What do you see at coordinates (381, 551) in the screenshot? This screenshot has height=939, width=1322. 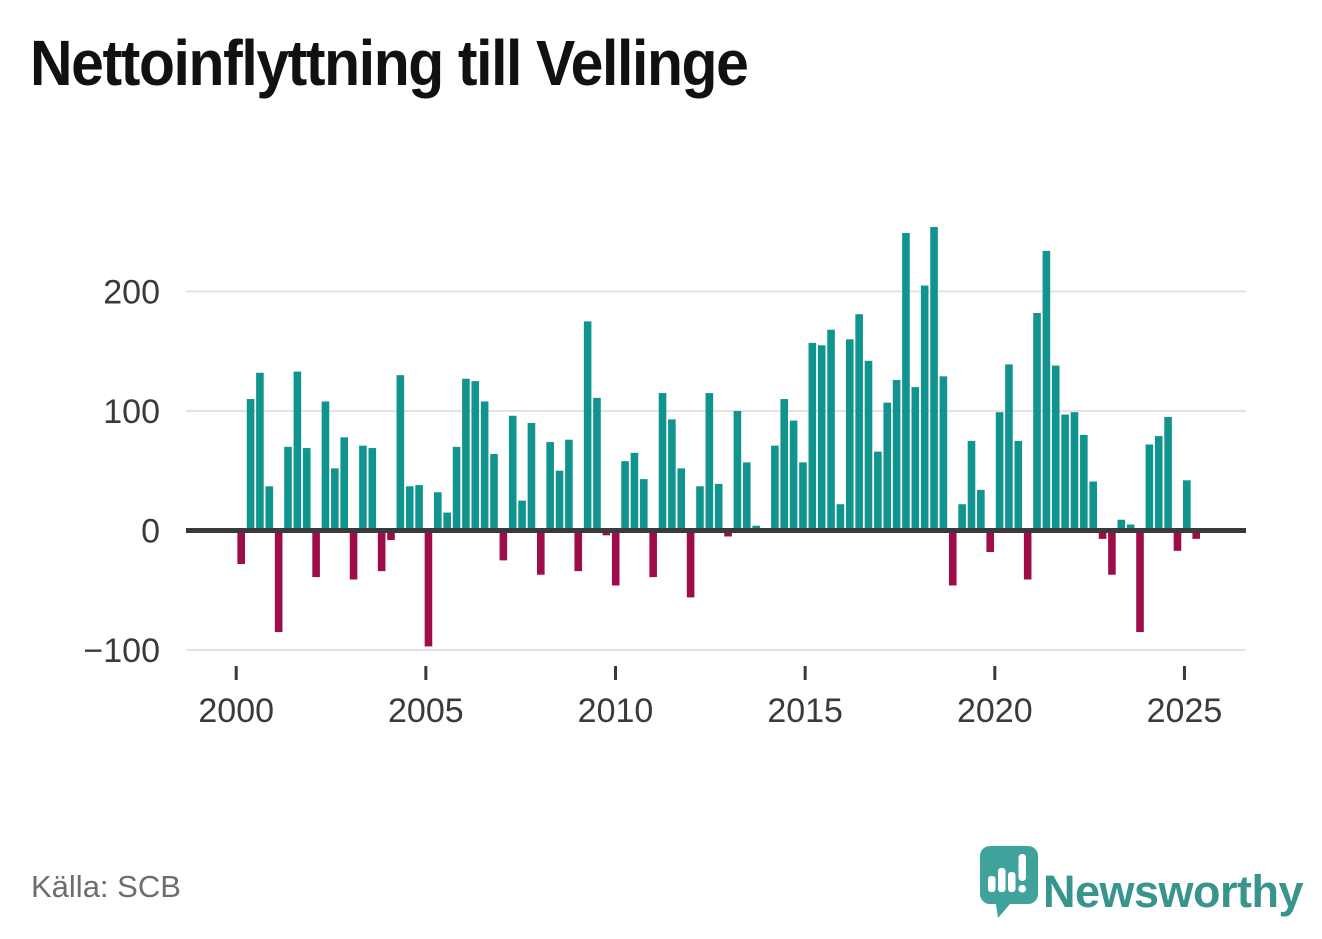 I see `bar-2003Q4` at bounding box center [381, 551].